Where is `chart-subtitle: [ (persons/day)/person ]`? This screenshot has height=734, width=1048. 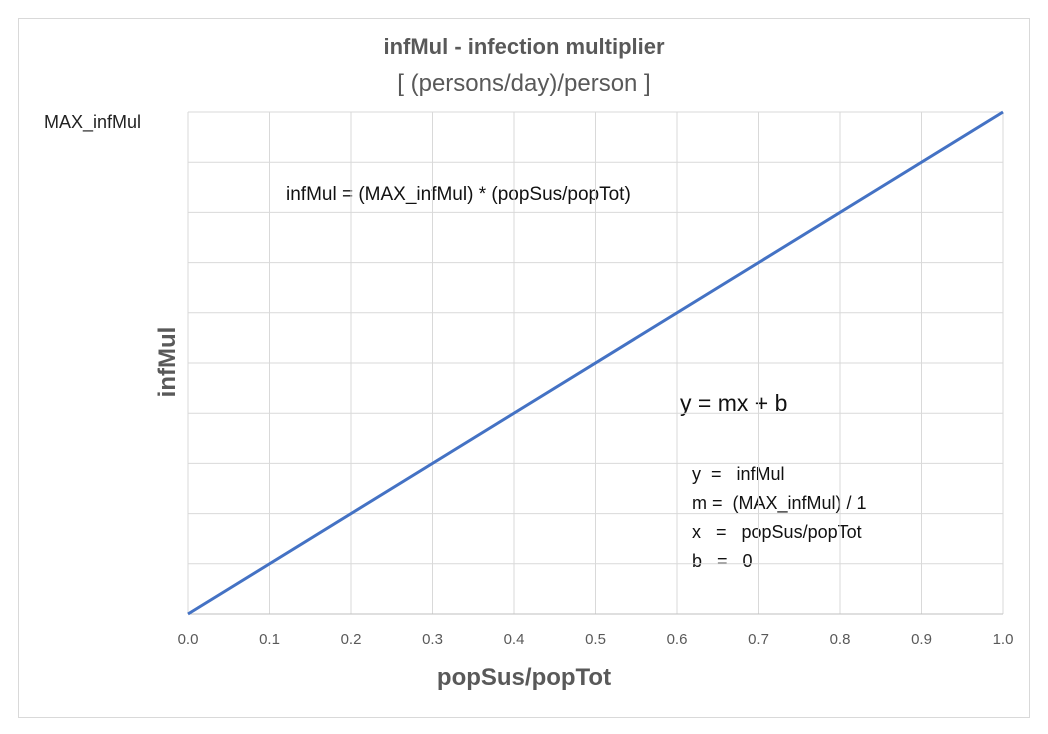
chart-subtitle: [ (persons/day)/person ] is located at coordinates (524, 83).